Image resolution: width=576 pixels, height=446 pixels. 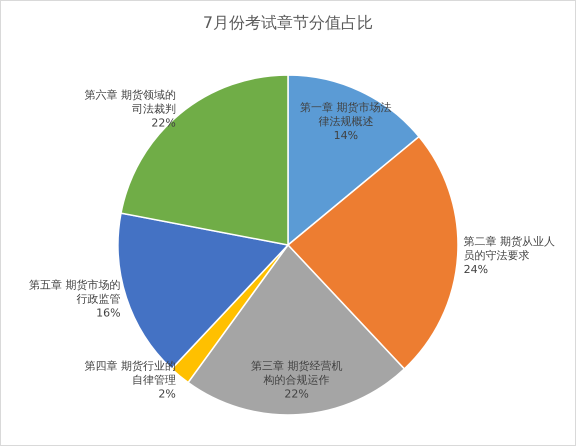 I want to click on data-label: 2%, so click(x=167, y=394).